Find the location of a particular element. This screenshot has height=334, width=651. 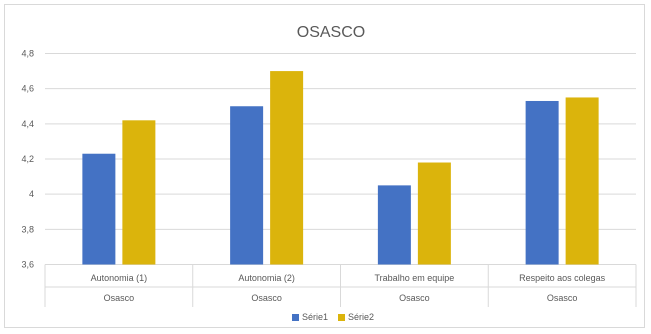

bar-Série1-4 is located at coordinates (542, 182).